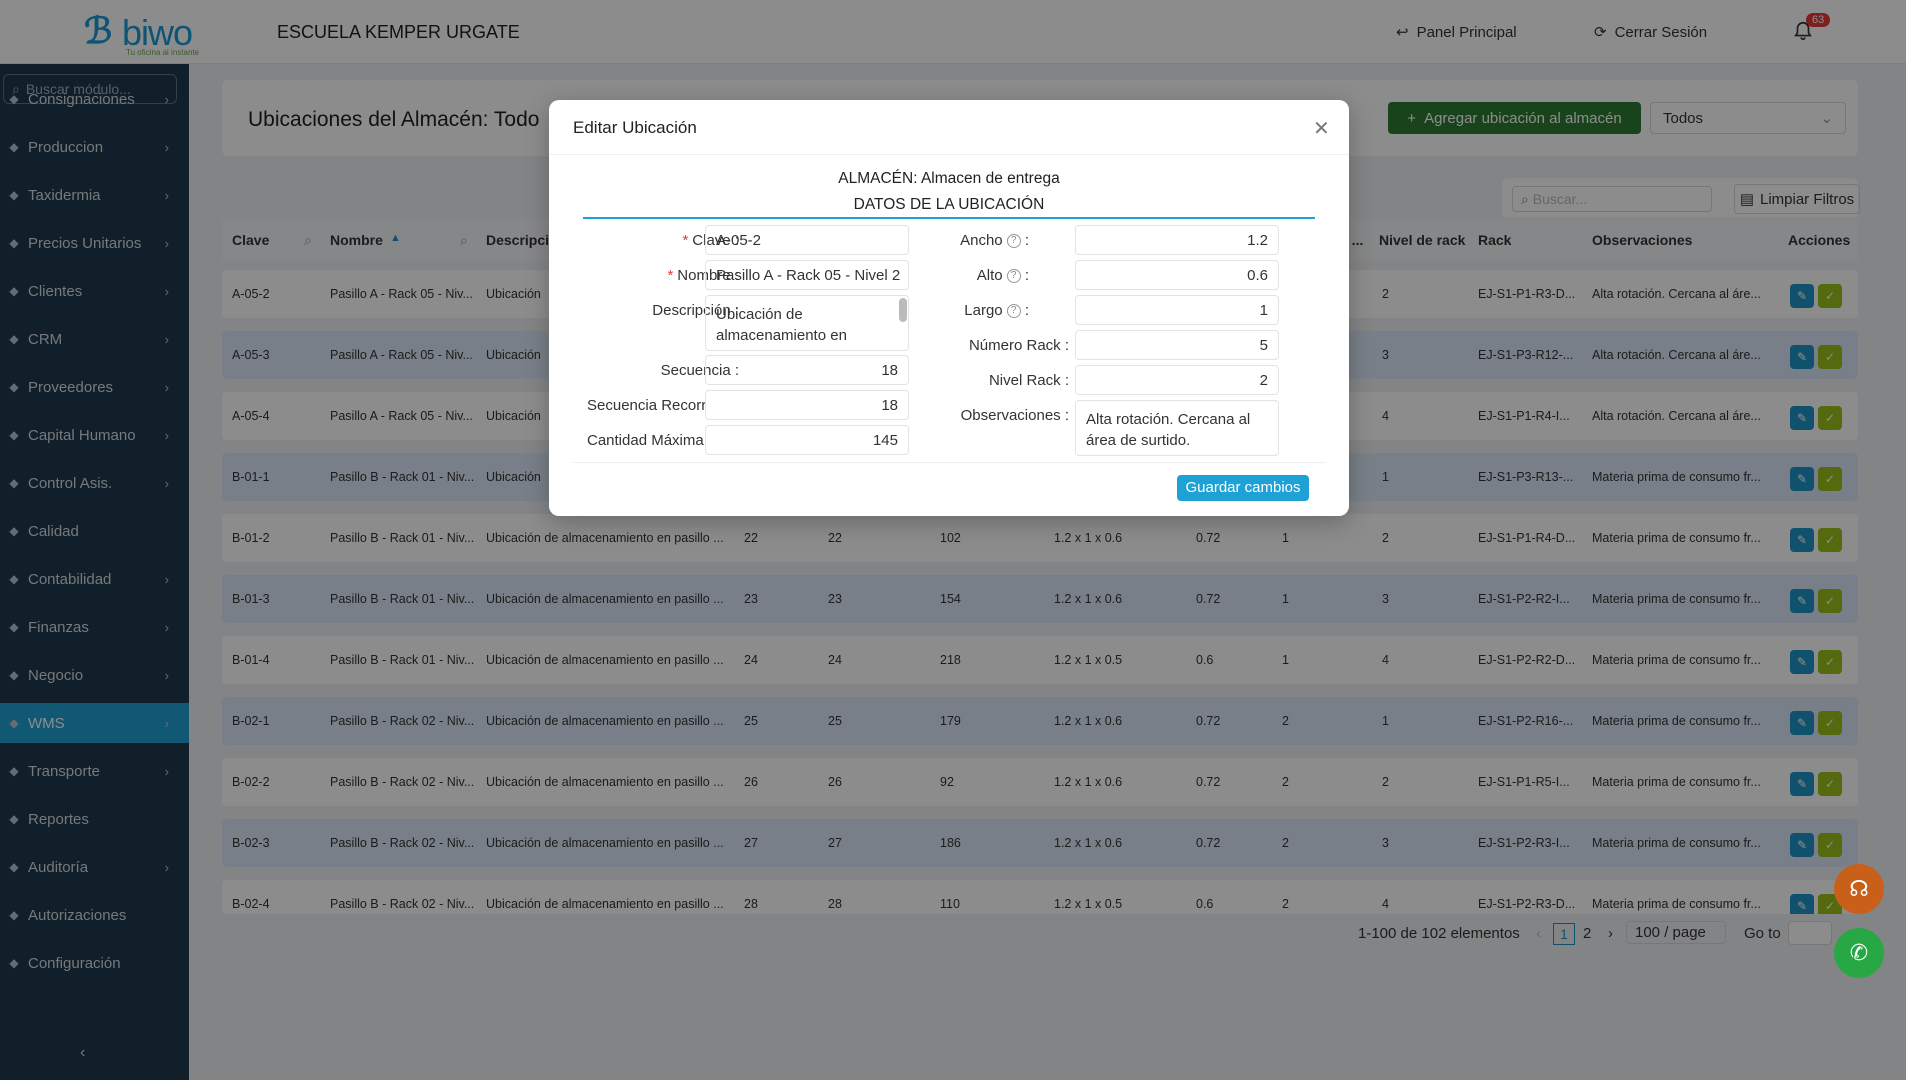  What do you see at coordinates (94, 675) in the screenshot?
I see `sidebar-item-negocio: ◆ Negocio ›` at bounding box center [94, 675].